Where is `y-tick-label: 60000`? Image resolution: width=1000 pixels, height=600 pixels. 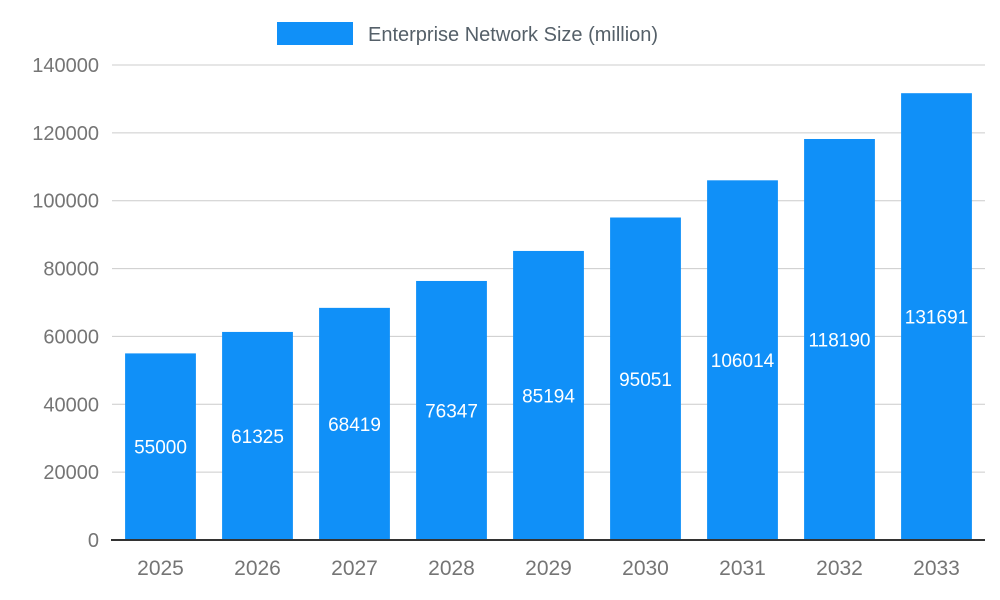
y-tick-label: 60000 is located at coordinates (71, 337).